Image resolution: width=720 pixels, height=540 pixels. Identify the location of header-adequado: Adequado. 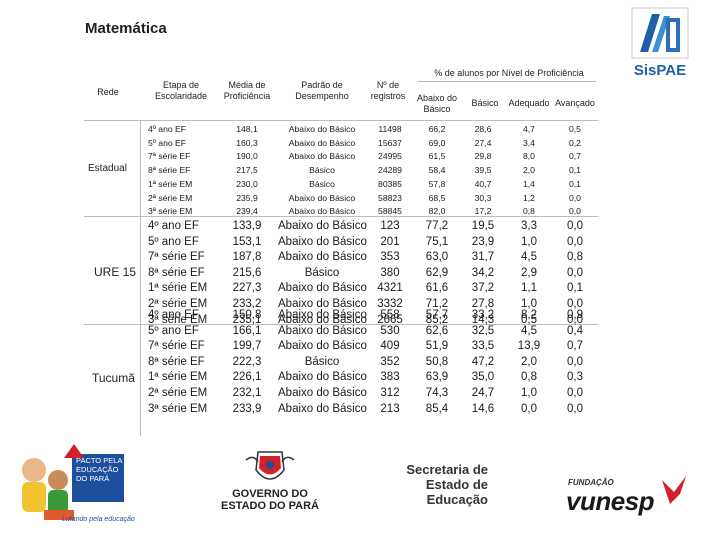
(529, 103).